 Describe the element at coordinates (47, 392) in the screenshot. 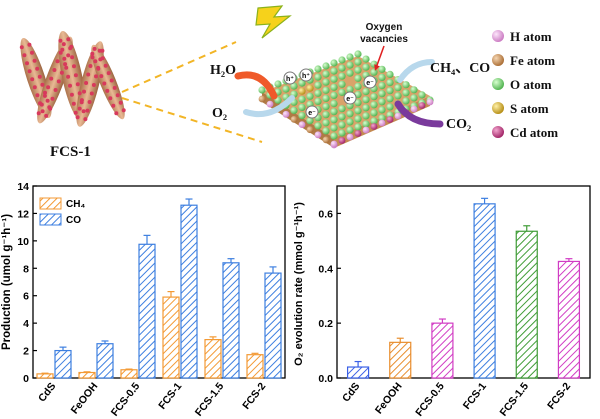

I see `x-label-1-0: CdS` at that location.